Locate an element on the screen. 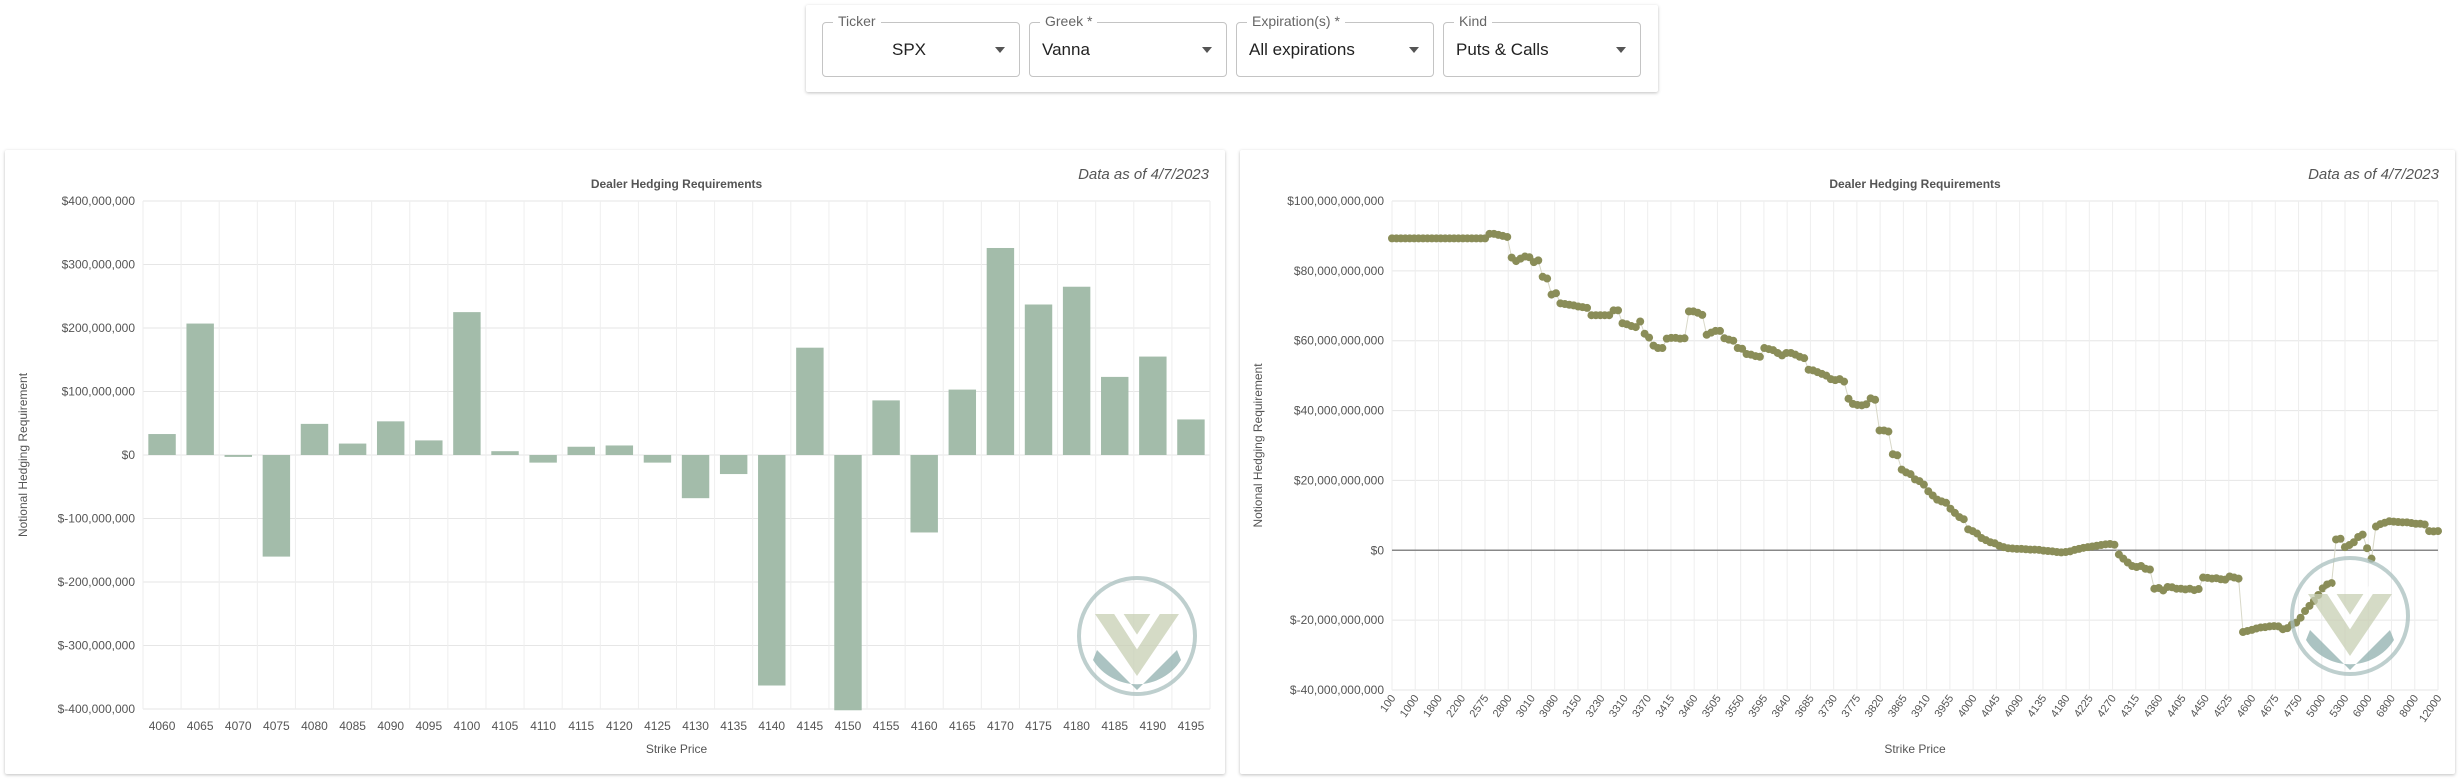  x-tick-label: 4675 is located at coordinates (2270, 706).